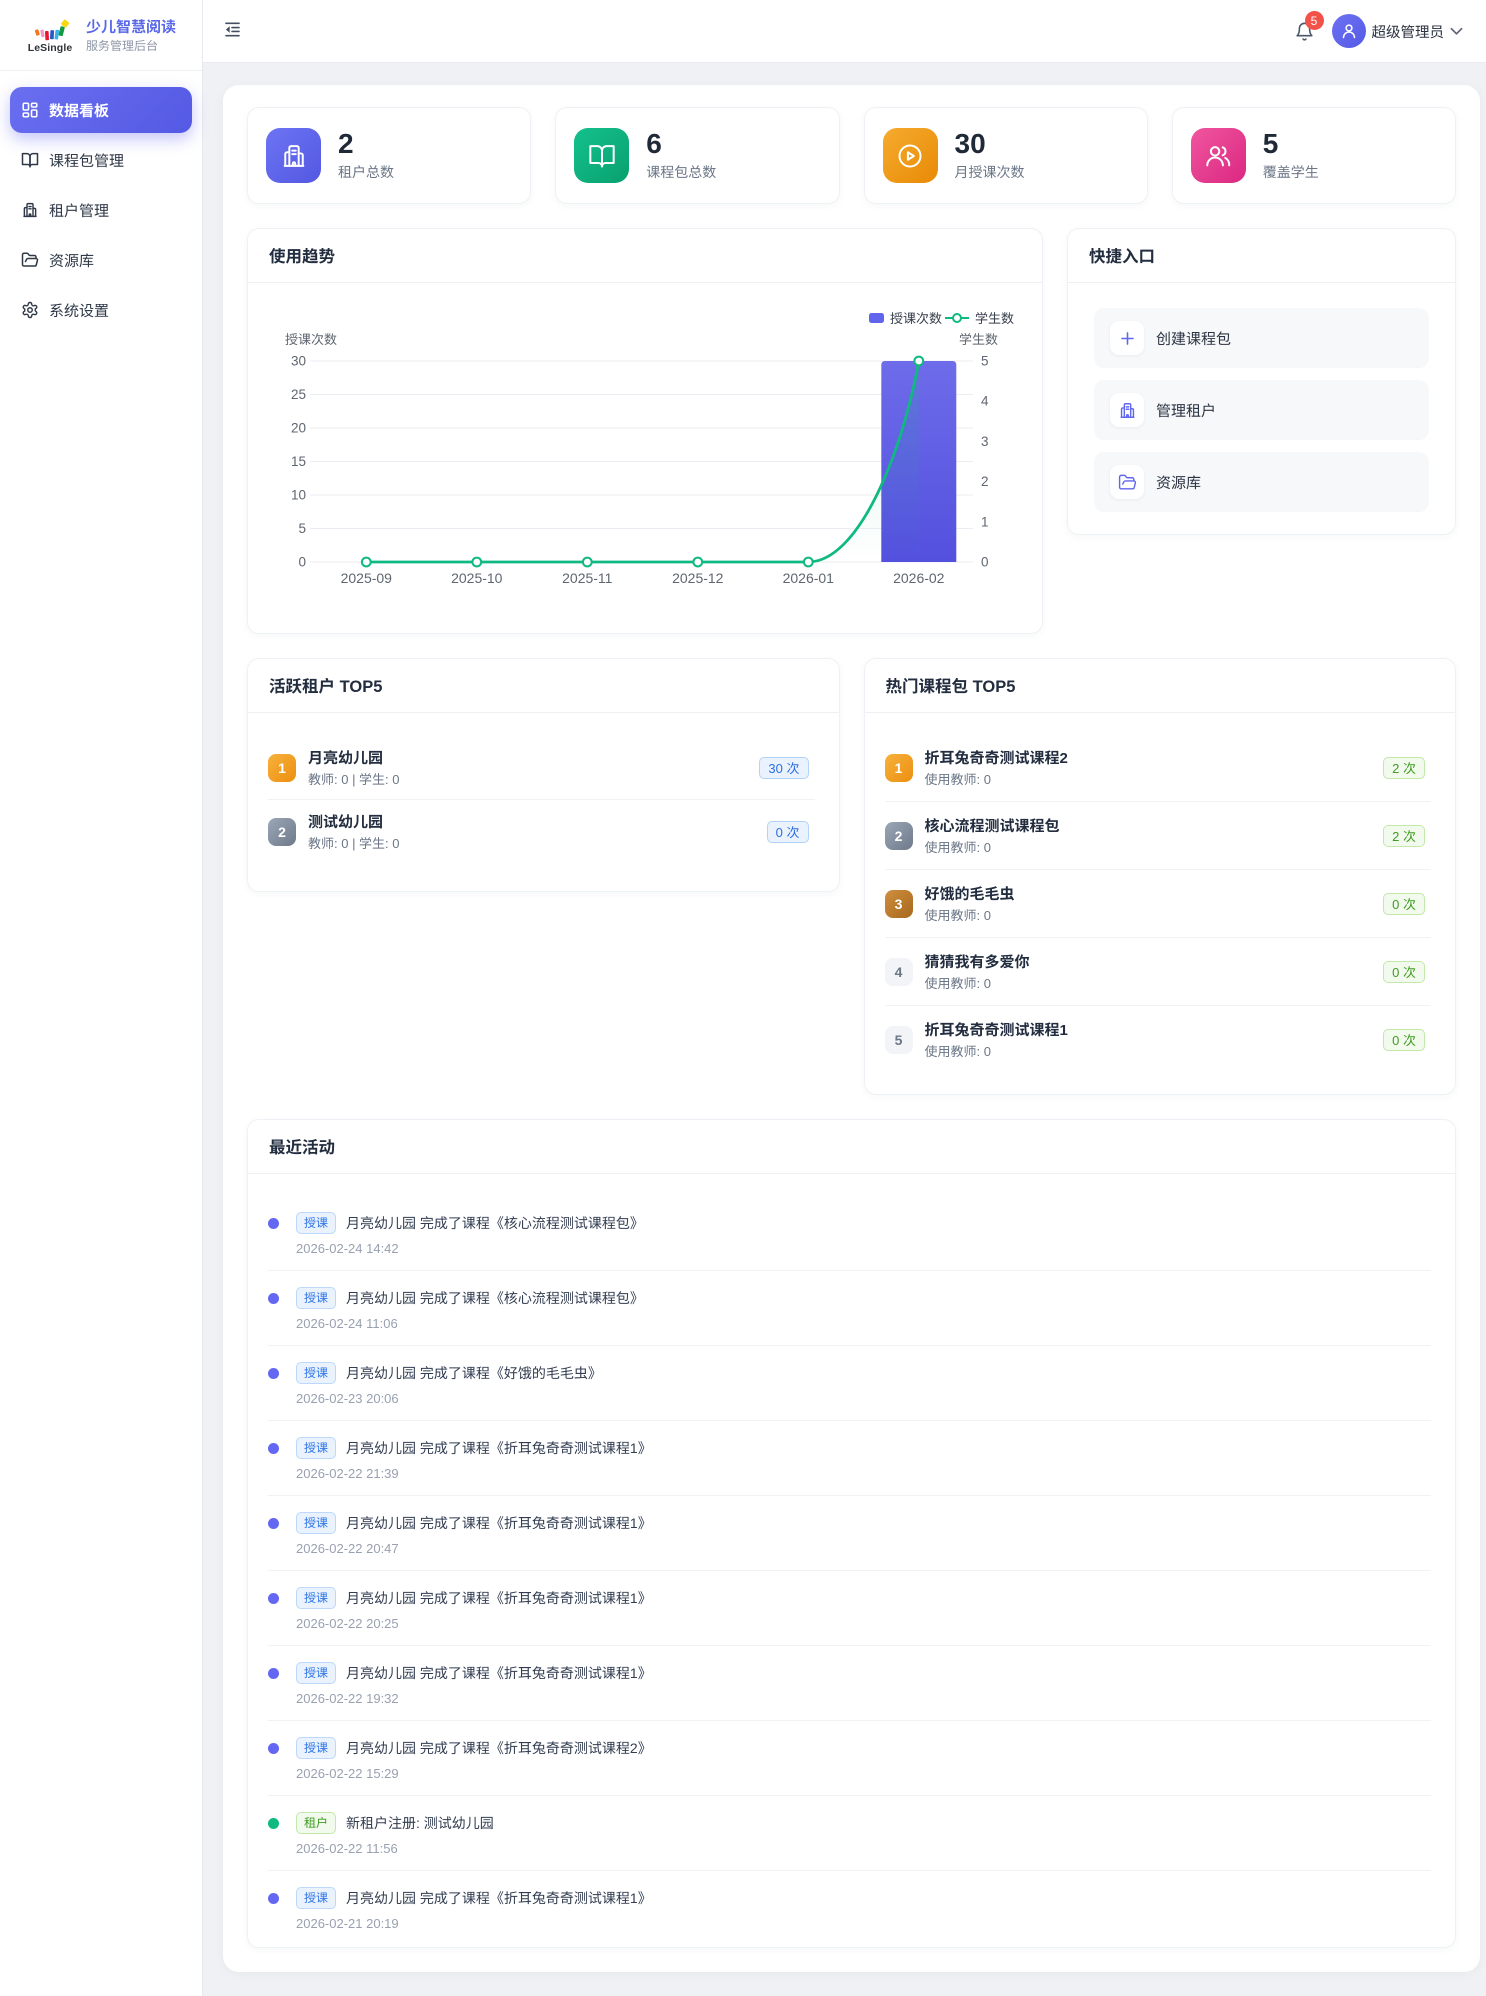 The width and height of the screenshot is (1486, 1996). I want to click on svg-text: 2026-01, so click(809, 578).